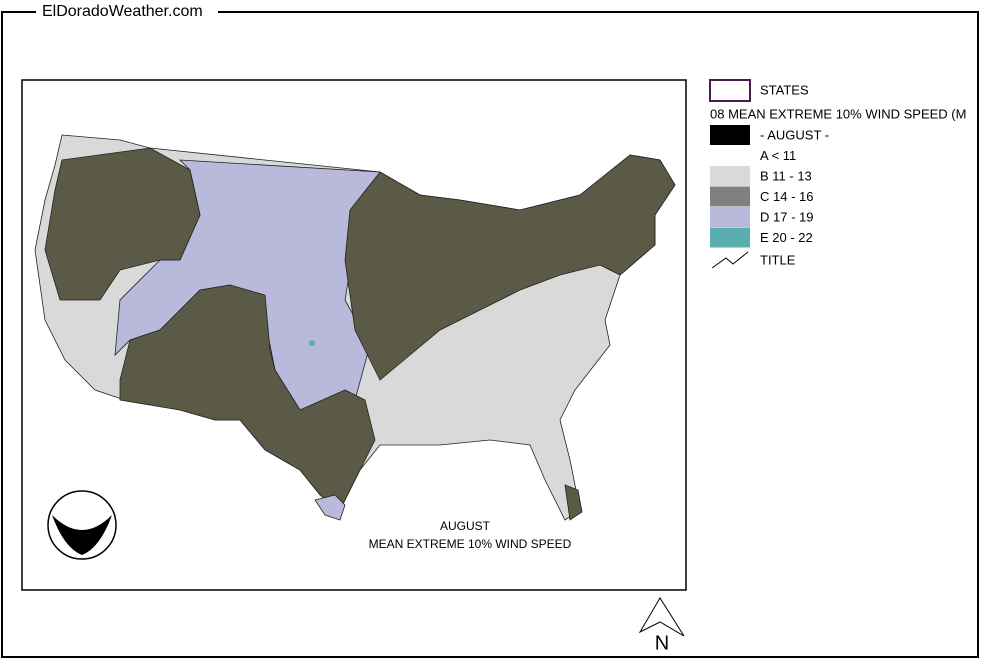  What do you see at coordinates (122, 224) in the screenshot?
I see `region-c-west` at bounding box center [122, 224].